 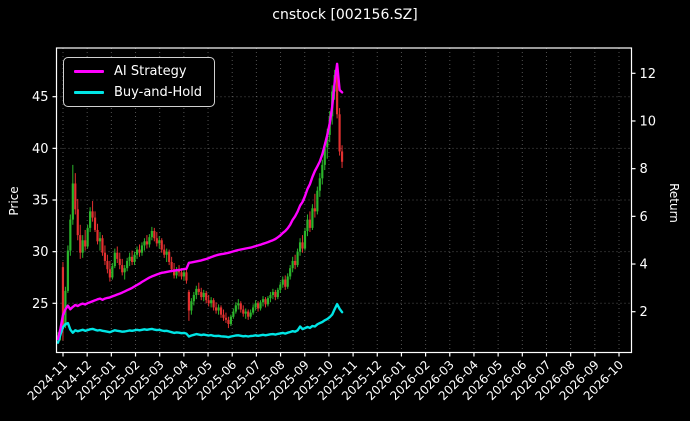 I want to click on legend-item-ai-strategy: AI Strategy, so click(x=138, y=71).